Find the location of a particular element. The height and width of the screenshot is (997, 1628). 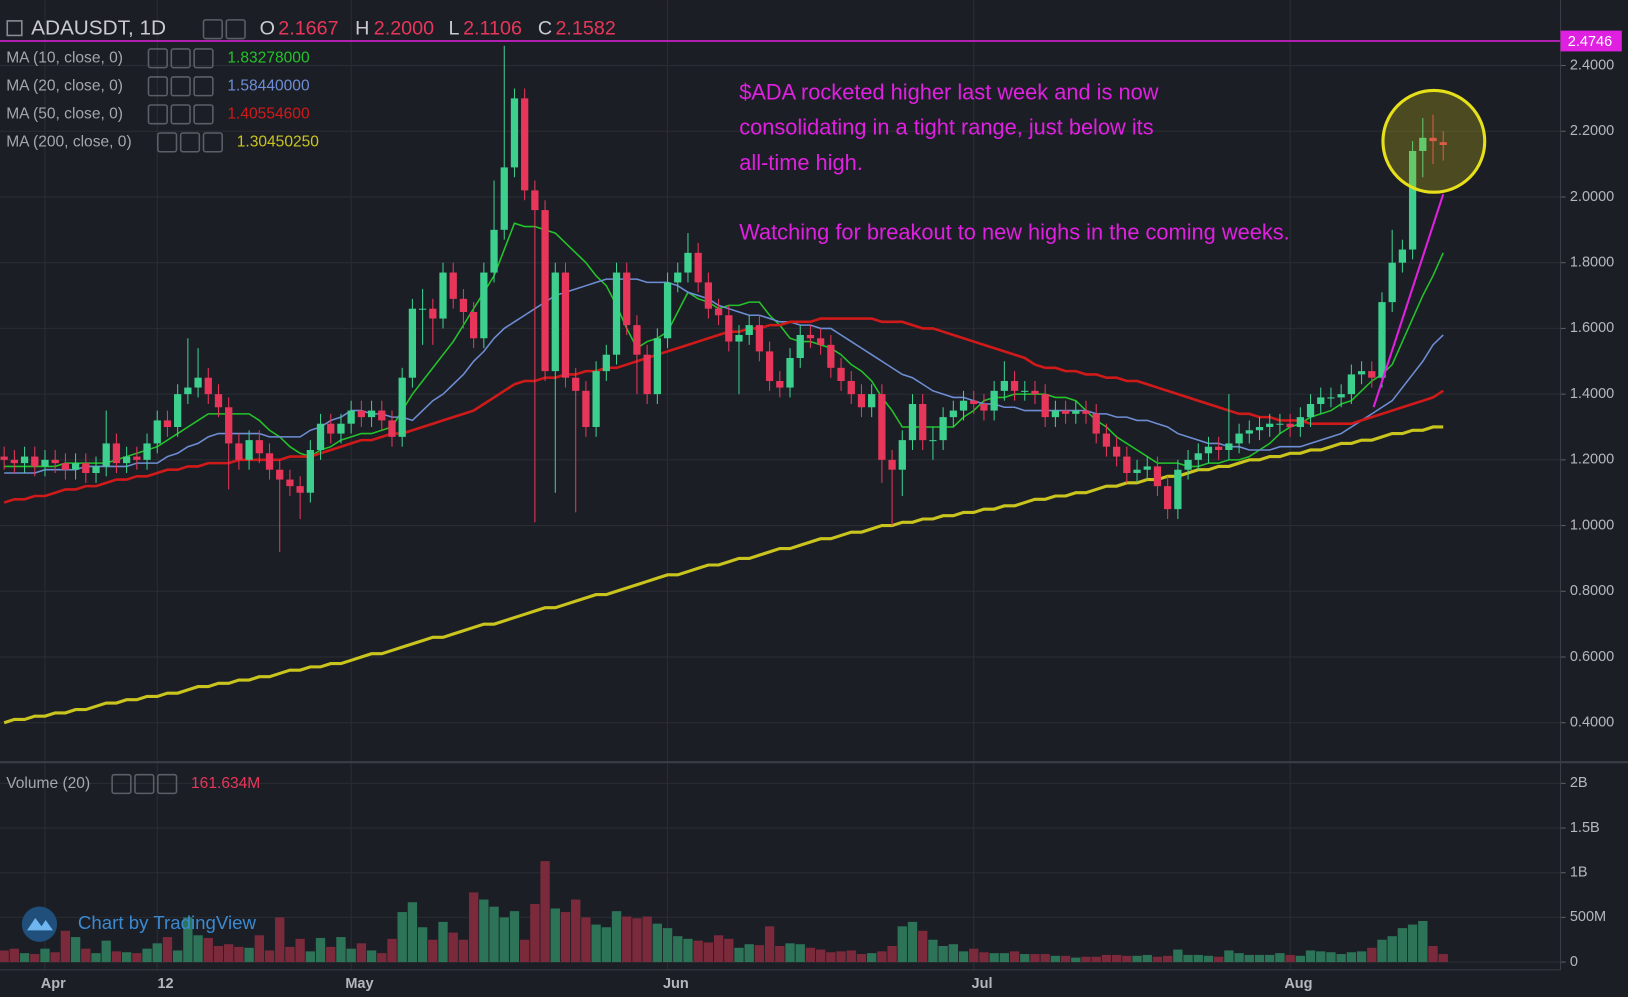

annotation-text: all-time high. is located at coordinates (801, 162).